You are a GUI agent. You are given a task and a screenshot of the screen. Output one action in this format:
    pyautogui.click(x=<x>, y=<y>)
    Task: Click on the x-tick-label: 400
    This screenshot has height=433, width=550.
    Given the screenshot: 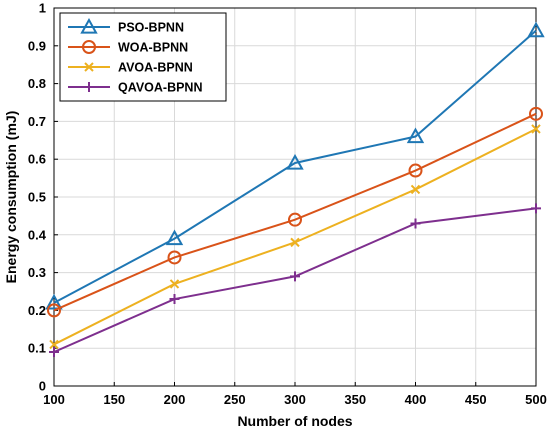 What is the action you would take?
    pyautogui.click(x=416, y=399)
    